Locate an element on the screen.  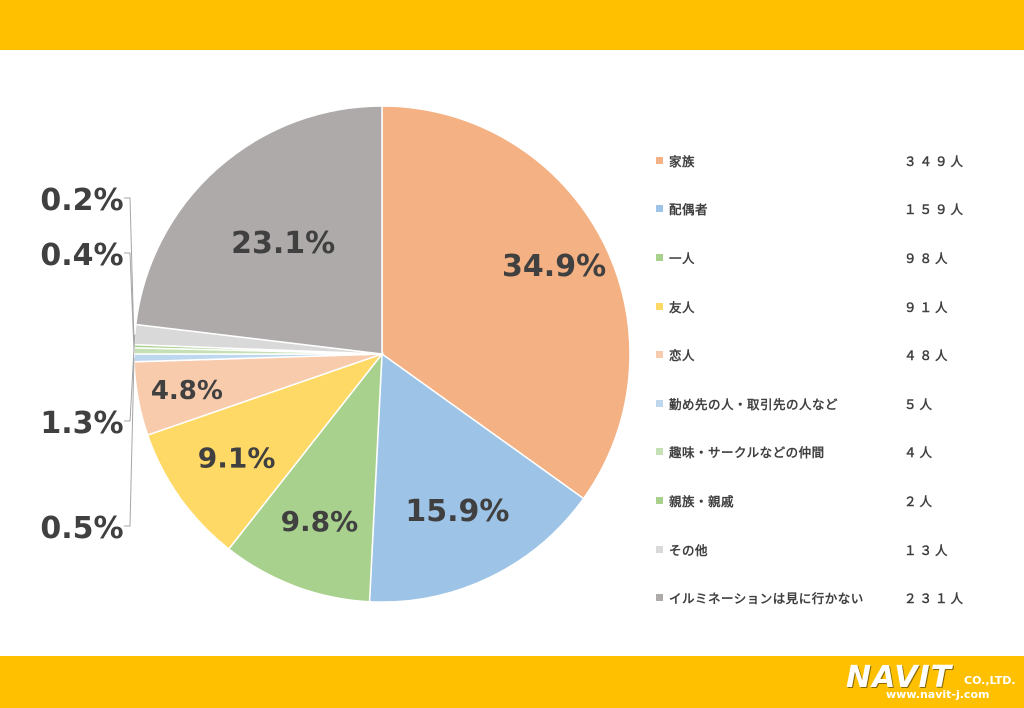
legend-item: その他 １３人 is located at coordinates (816, 549).